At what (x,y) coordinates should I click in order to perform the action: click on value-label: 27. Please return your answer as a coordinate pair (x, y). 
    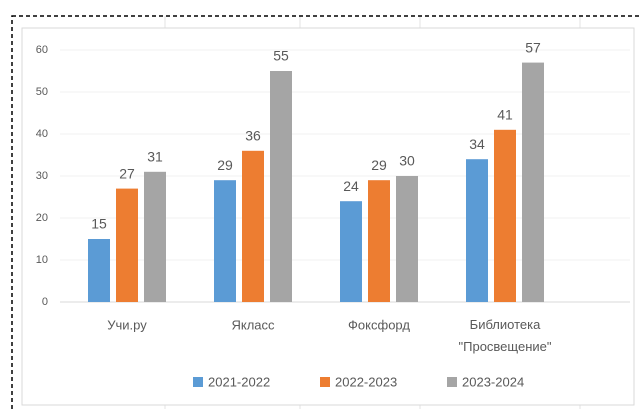
    Looking at the image, I should click on (127, 173).